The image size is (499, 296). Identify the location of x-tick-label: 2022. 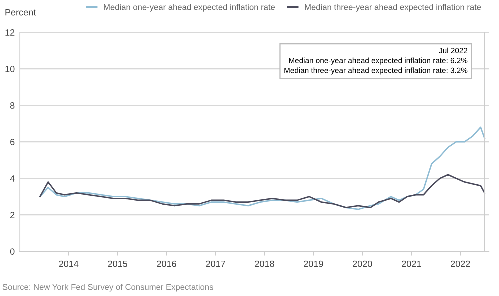
(460, 264).